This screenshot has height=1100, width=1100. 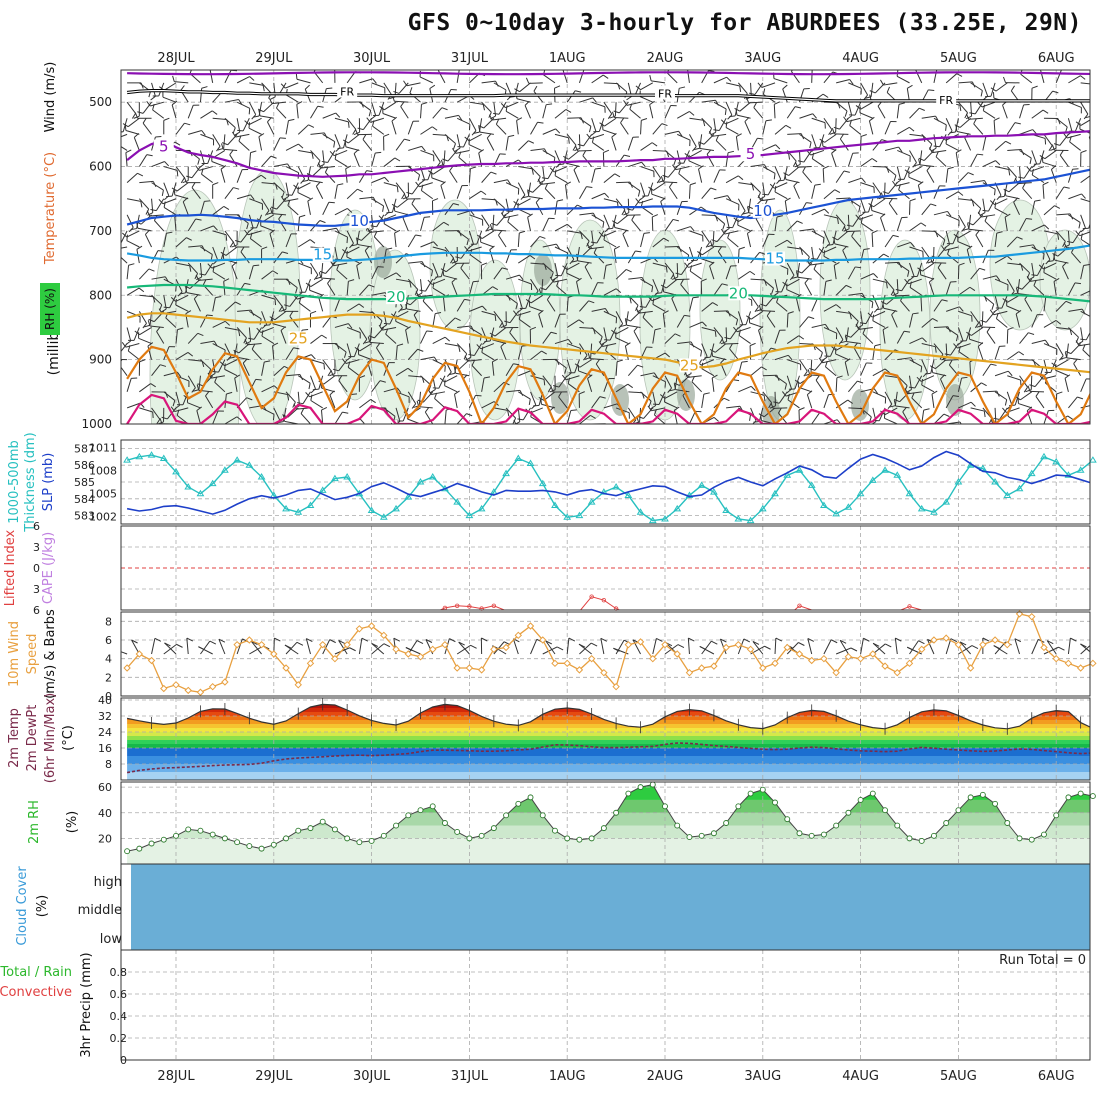 I want to click on li-point, so click(x=457, y=605).